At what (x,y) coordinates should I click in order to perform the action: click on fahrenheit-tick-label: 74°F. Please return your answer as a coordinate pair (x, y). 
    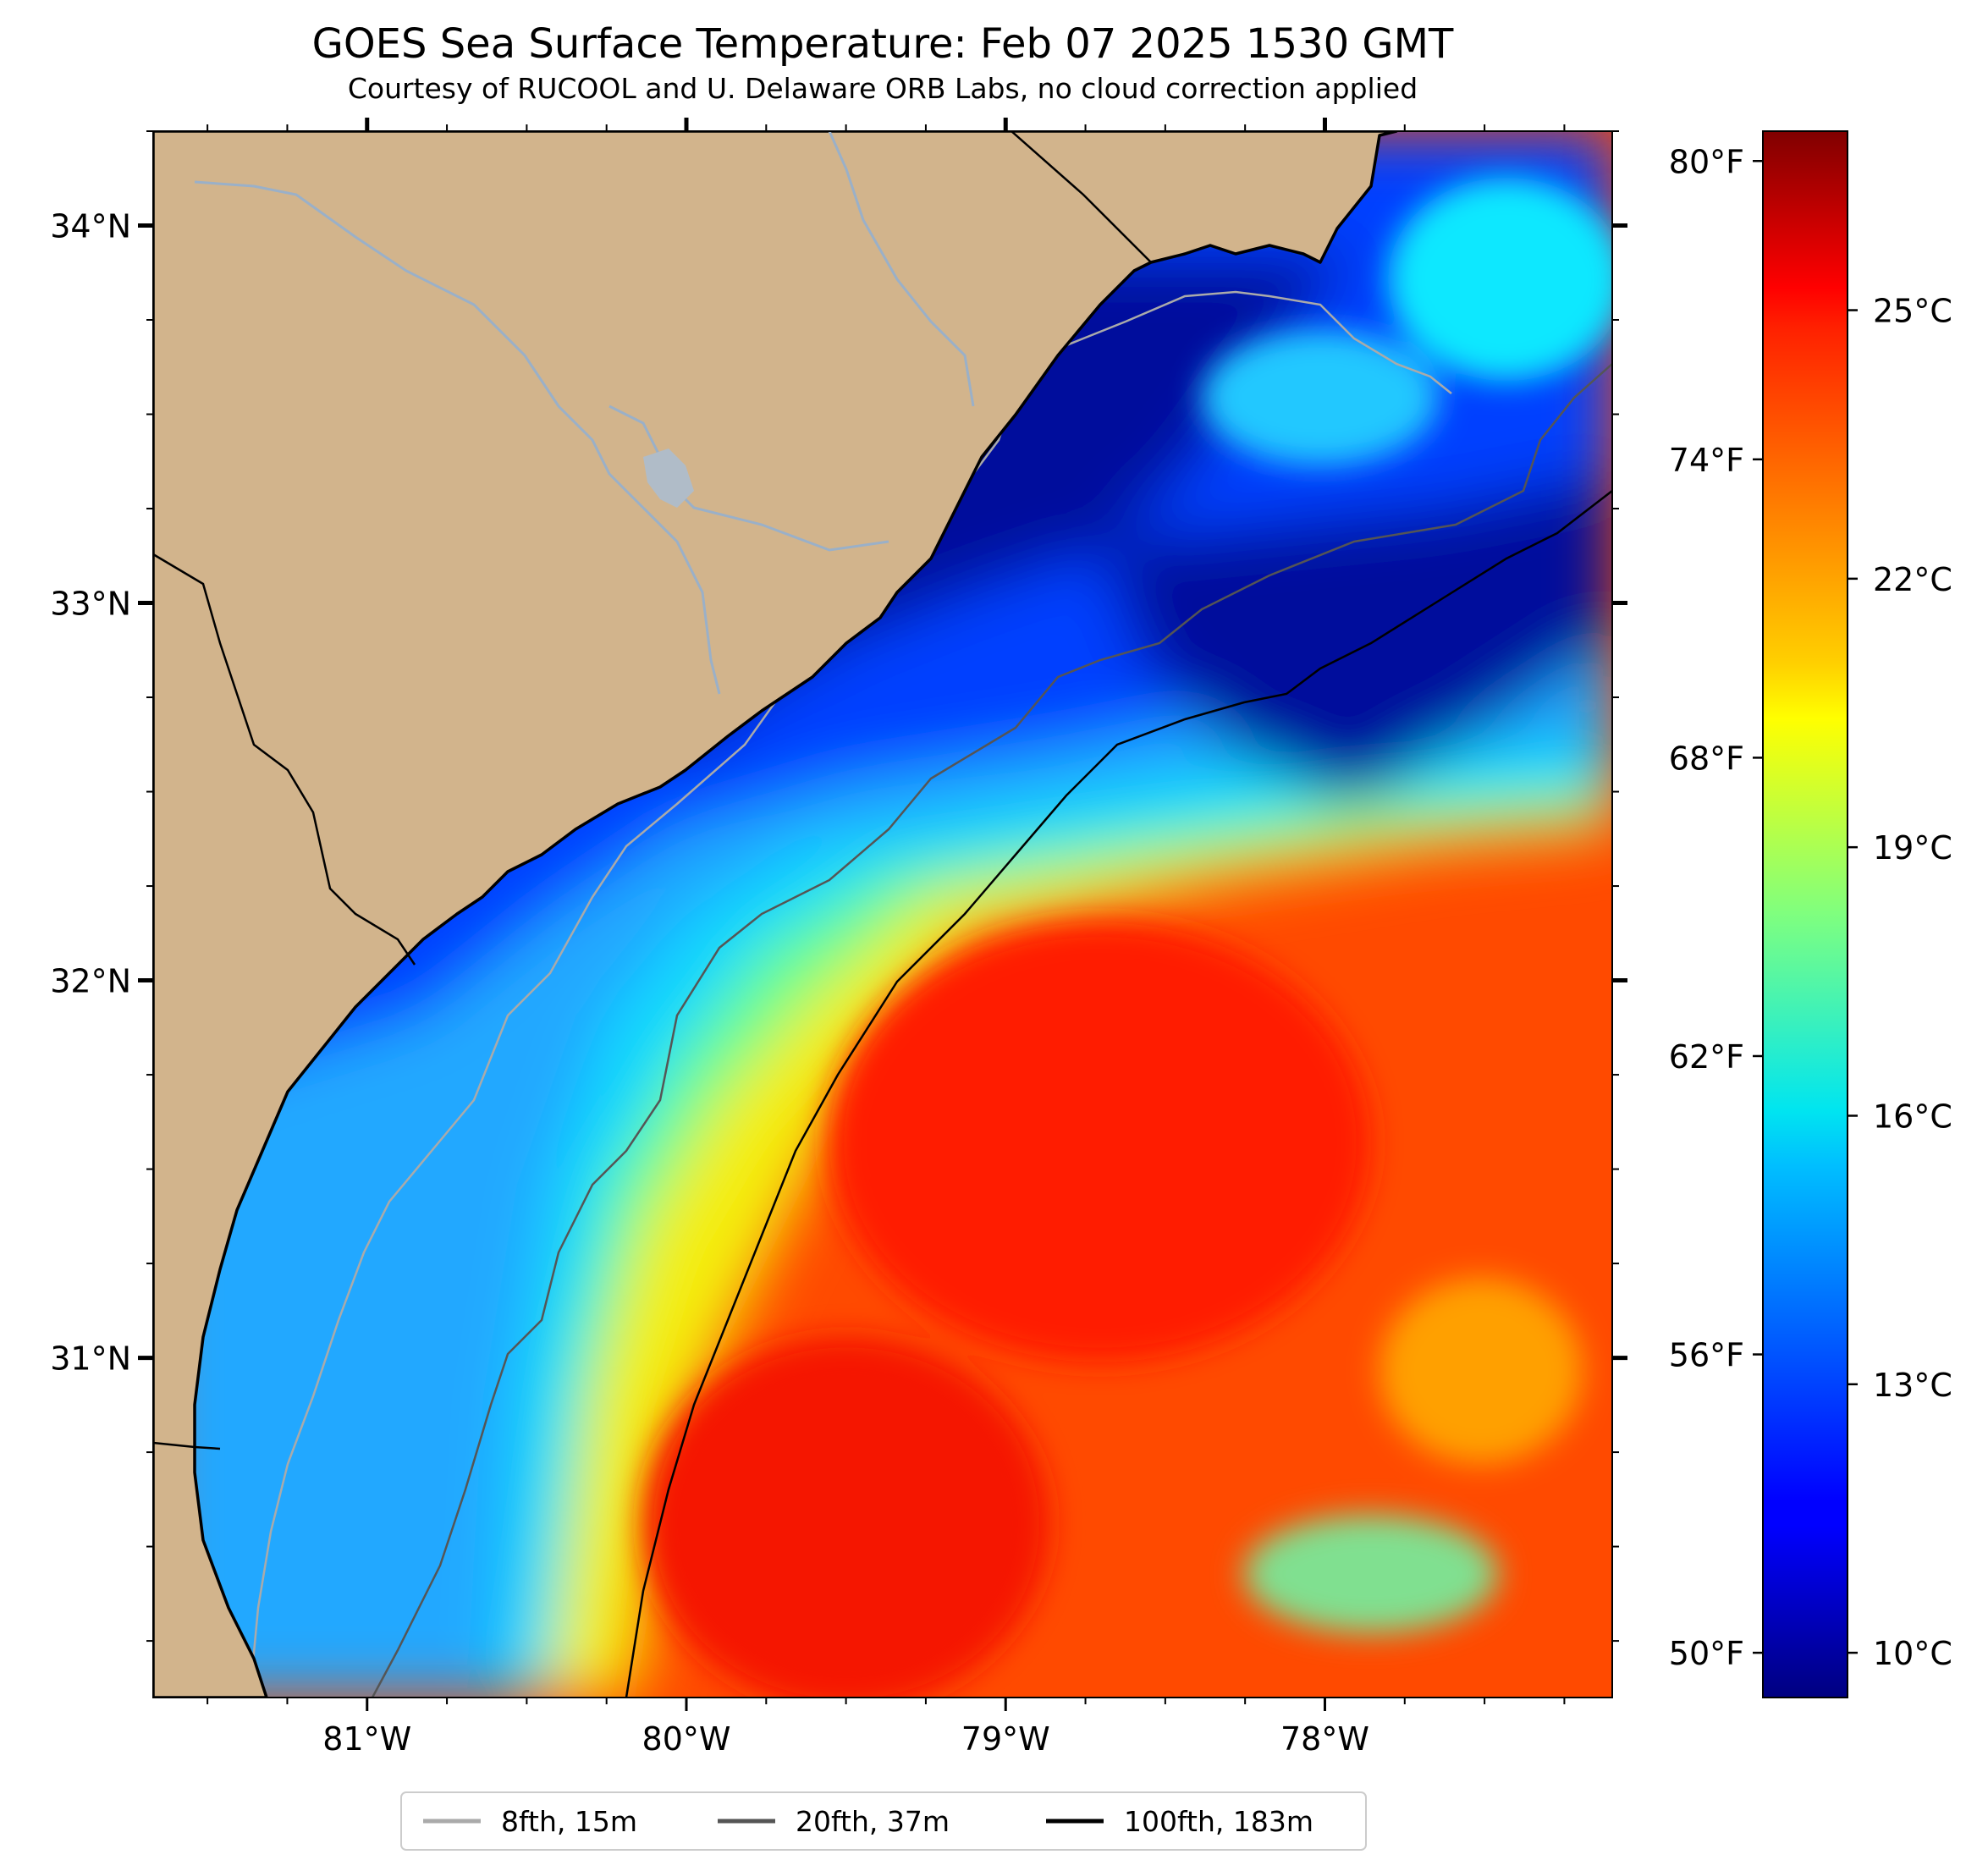
    Looking at the image, I should click on (1706, 461).